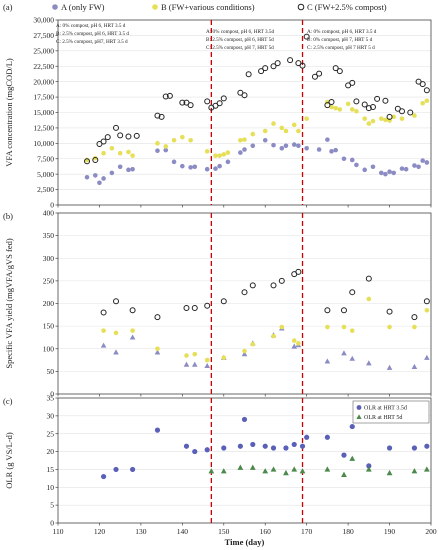 The image size is (439, 550). What do you see at coordinates (43, 66) in the screenshot?
I see `y-tick-label: 22,500` at bounding box center [43, 66].